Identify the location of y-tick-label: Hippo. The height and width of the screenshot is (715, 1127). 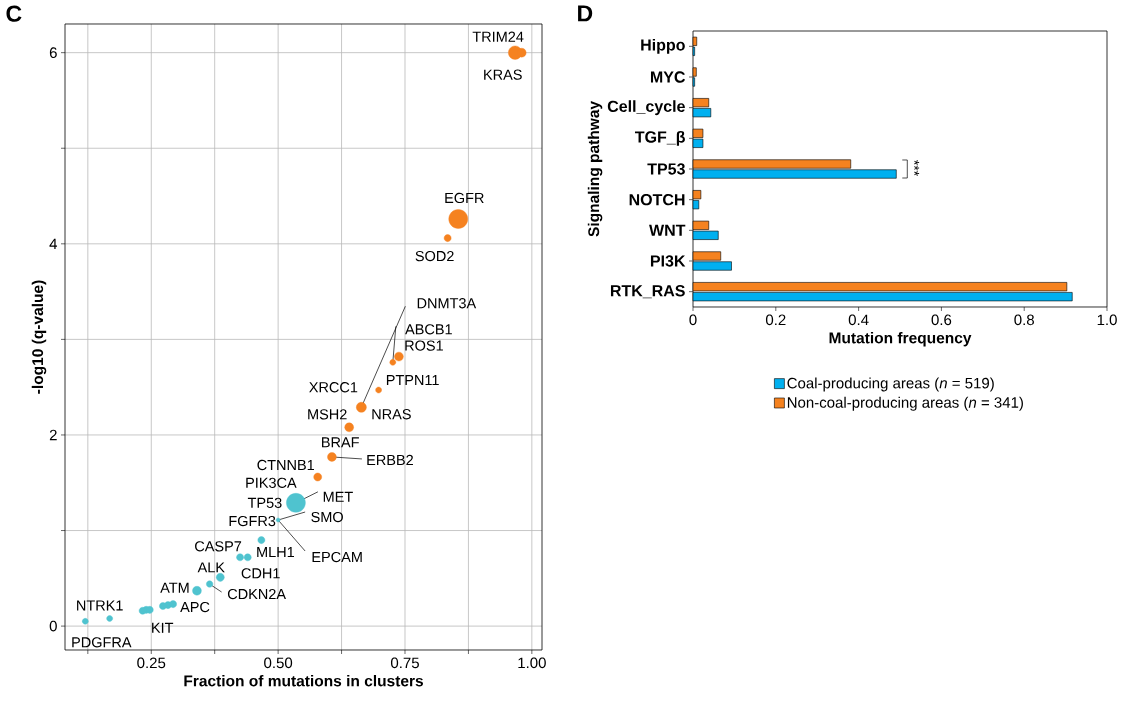
(663, 46).